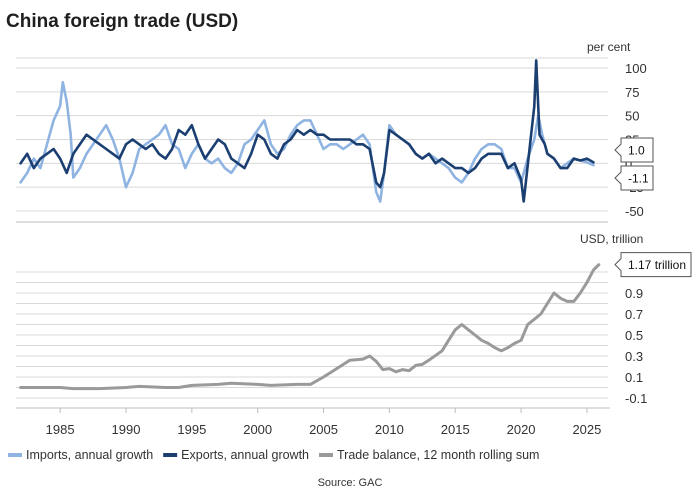 This screenshot has height=500, width=700. Describe the element at coordinates (609, 47) in the screenshot. I see `growth-unit-label: per cent` at that location.